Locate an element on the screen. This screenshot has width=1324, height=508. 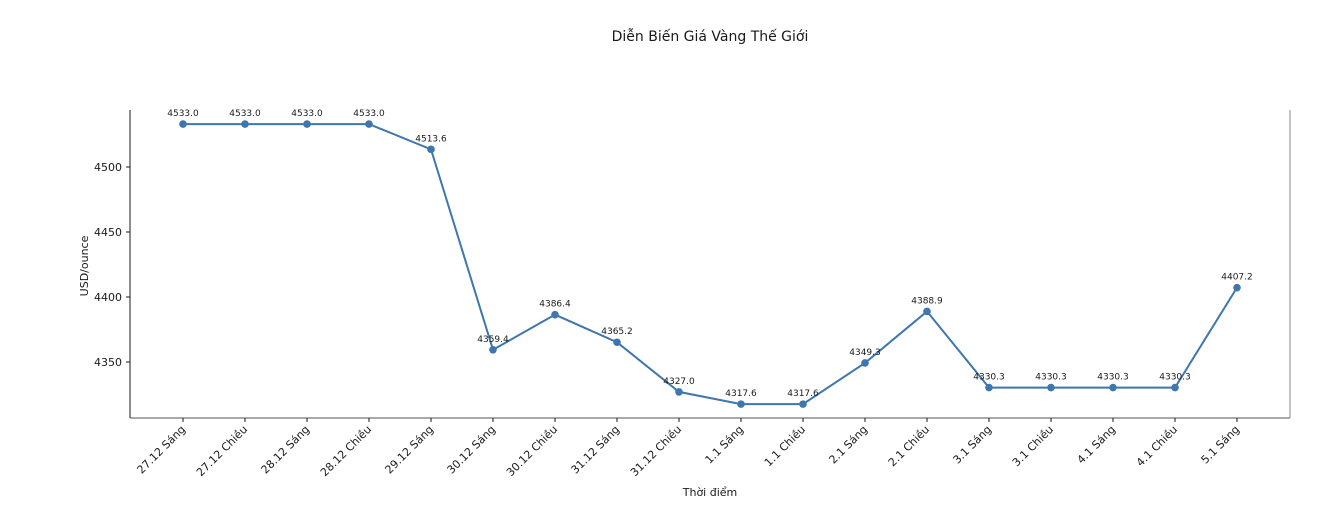
x-tick-label: 5.1 Sáng is located at coordinates (1221, 445).